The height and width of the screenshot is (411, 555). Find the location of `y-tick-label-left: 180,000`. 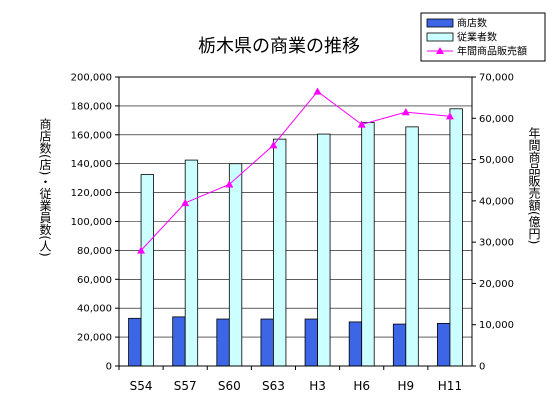

y-tick-label-left: 180,000 is located at coordinates (91, 106).